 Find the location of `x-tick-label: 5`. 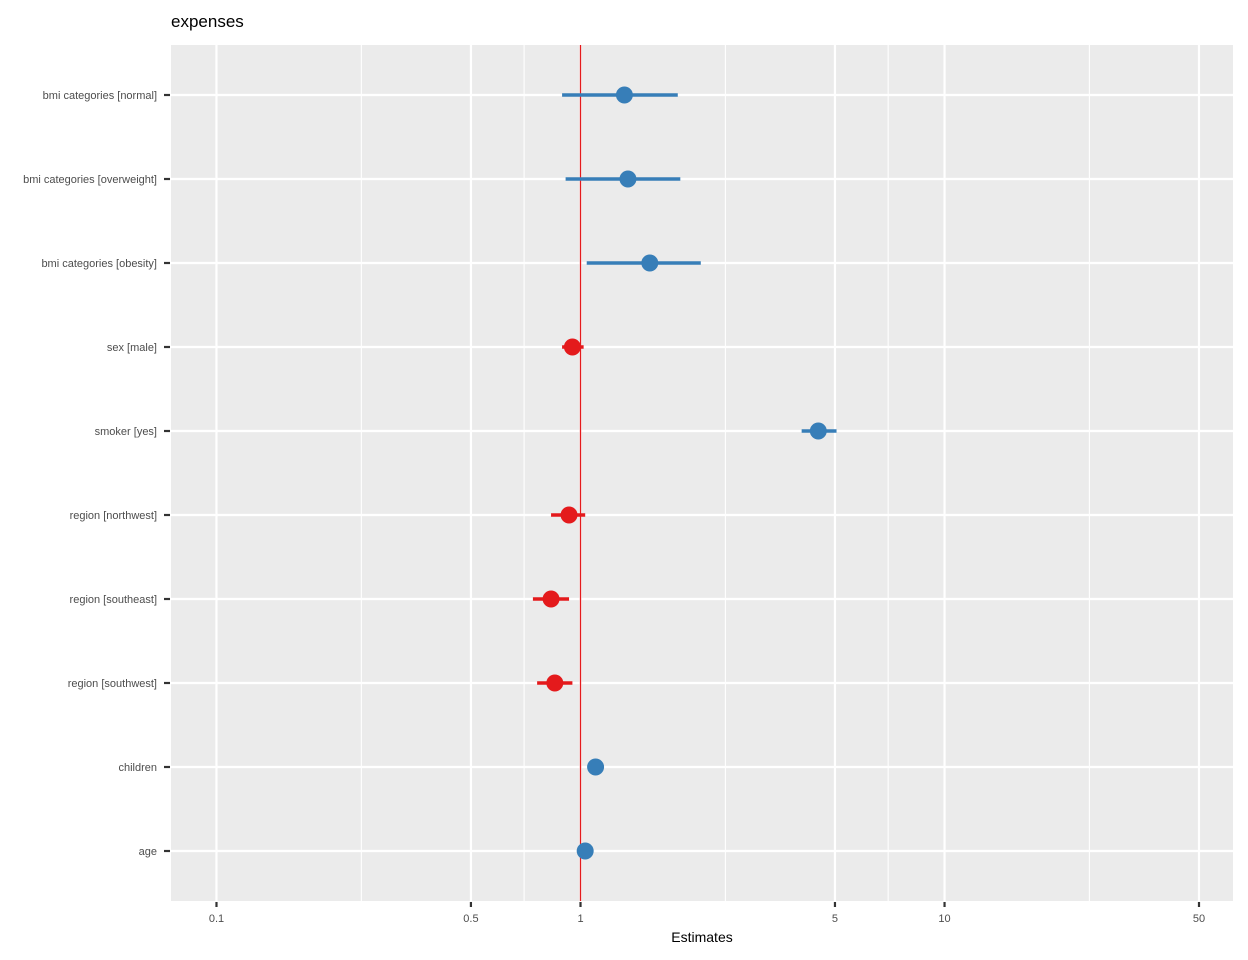

x-tick-label: 5 is located at coordinates (835, 919).